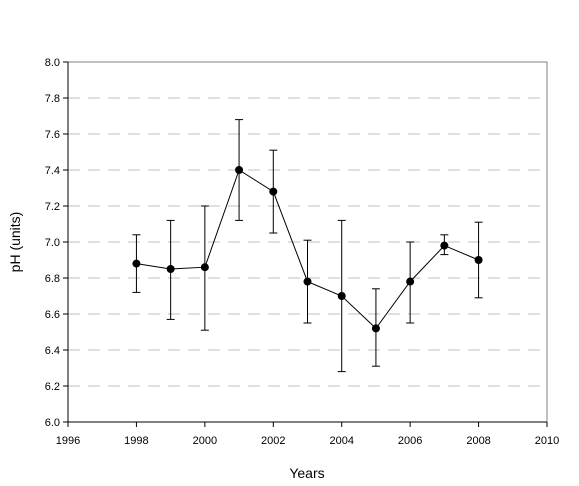 The image size is (579, 486). What do you see at coordinates (205, 441) in the screenshot?
I see `x-tick-label: 2000` at bounding box center [205, 441].